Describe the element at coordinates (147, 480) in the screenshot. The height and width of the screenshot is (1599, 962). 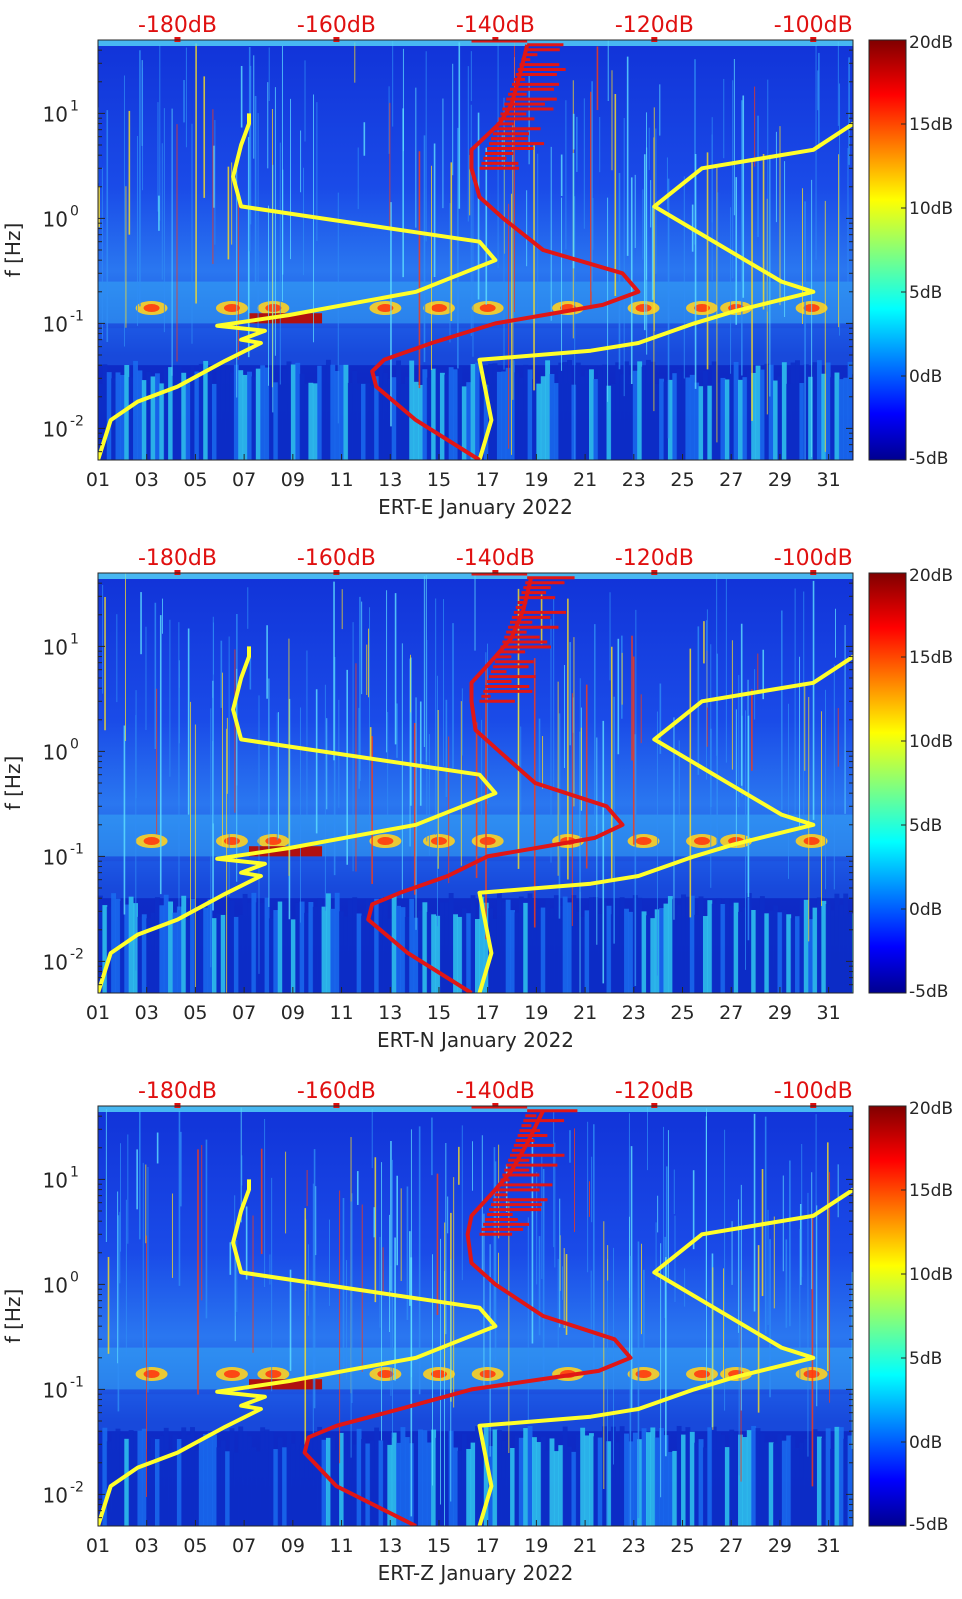
I see `x-tick-label: 03` at that location.